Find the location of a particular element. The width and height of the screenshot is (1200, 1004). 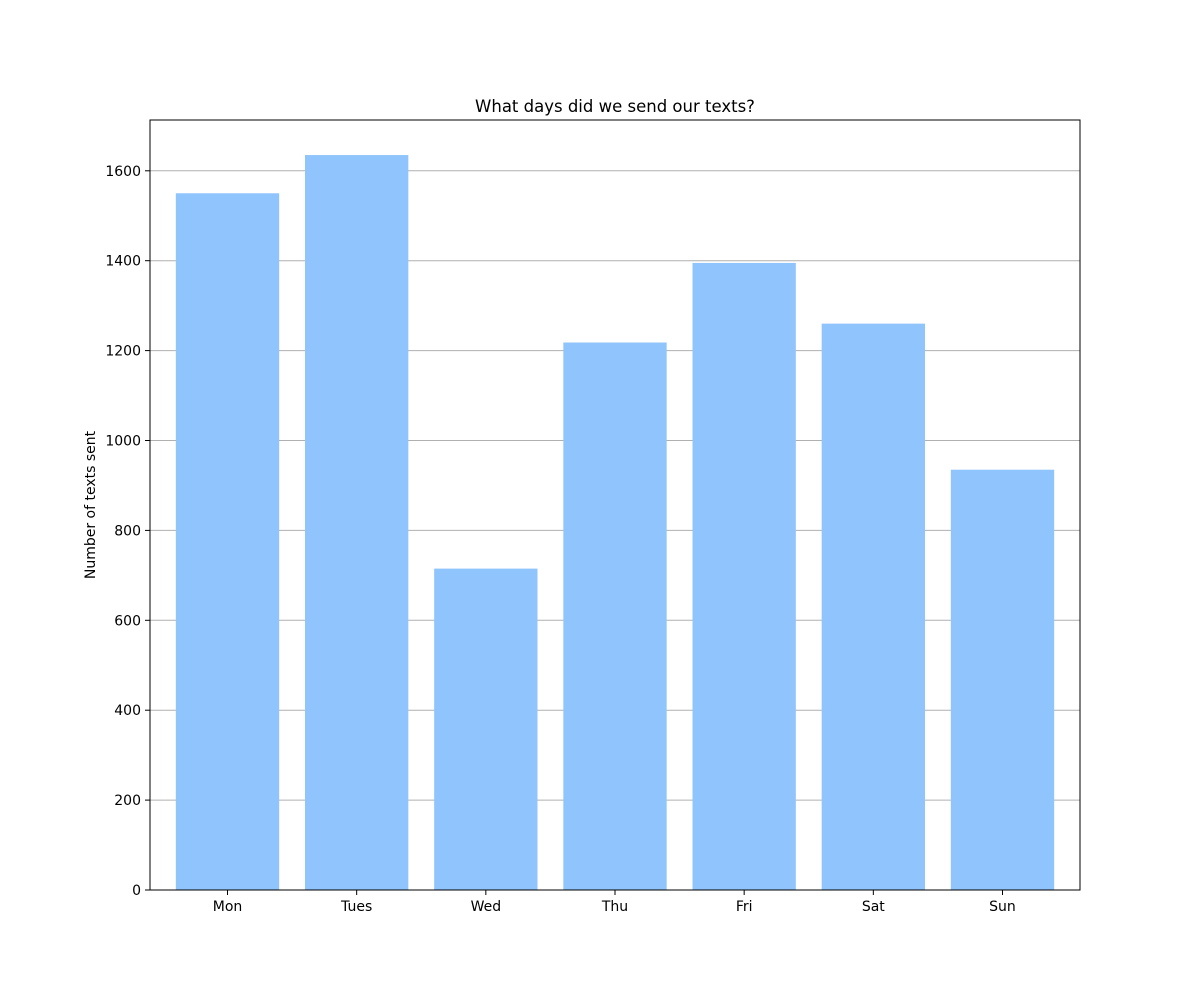

x-tick-label: Mon is located at coordinates (228, 907).